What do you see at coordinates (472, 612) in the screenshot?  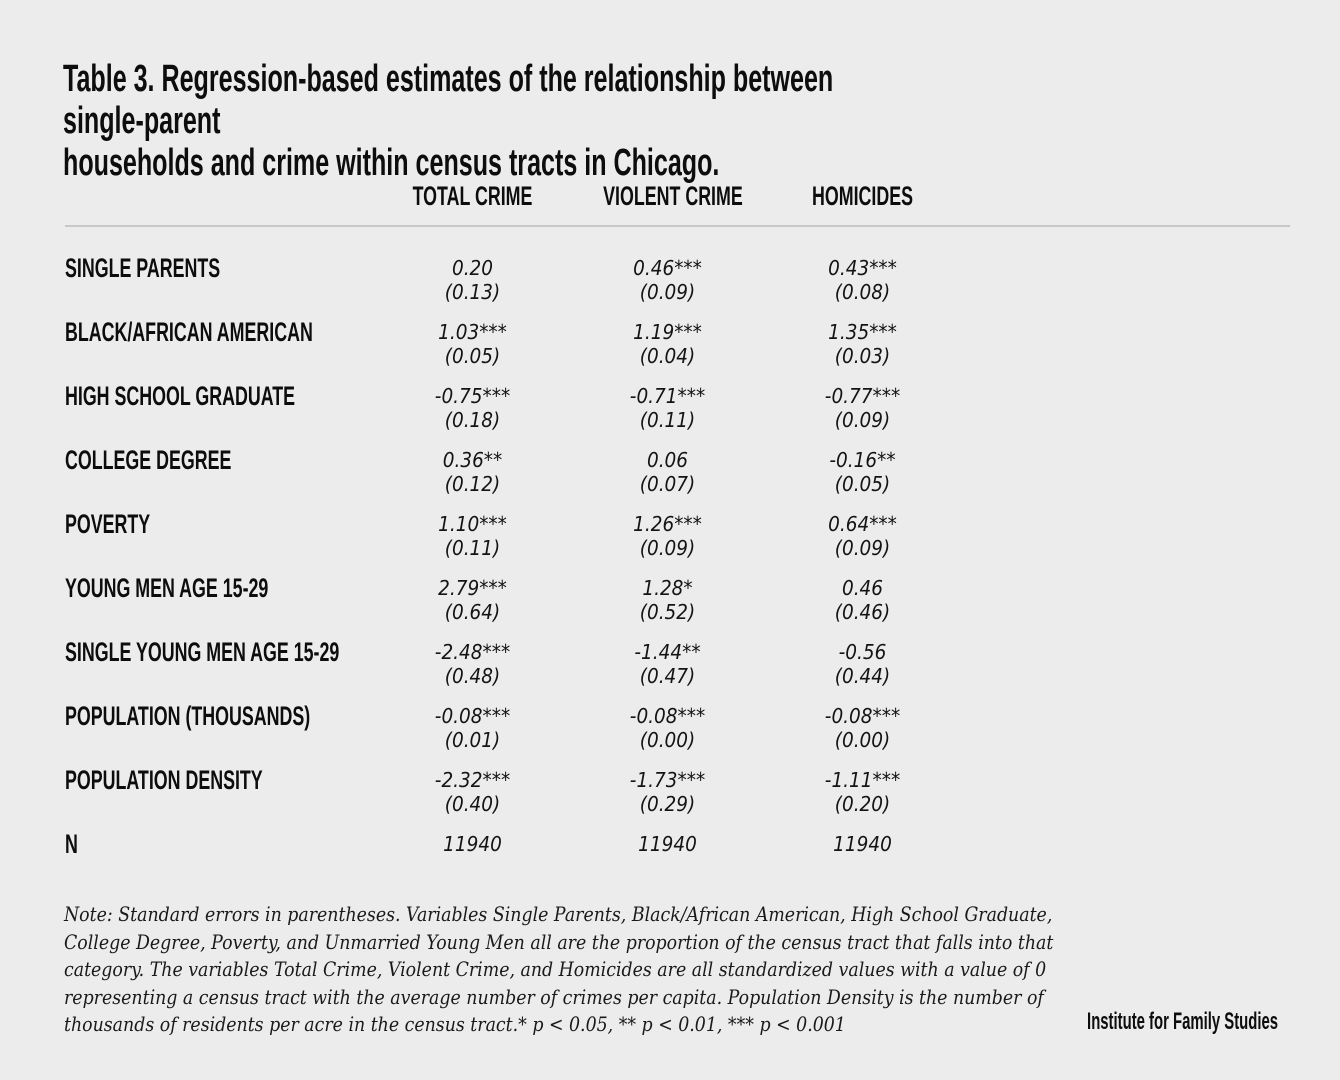 I see `standard-error: (0.64)` at bounding box center [472, 612].